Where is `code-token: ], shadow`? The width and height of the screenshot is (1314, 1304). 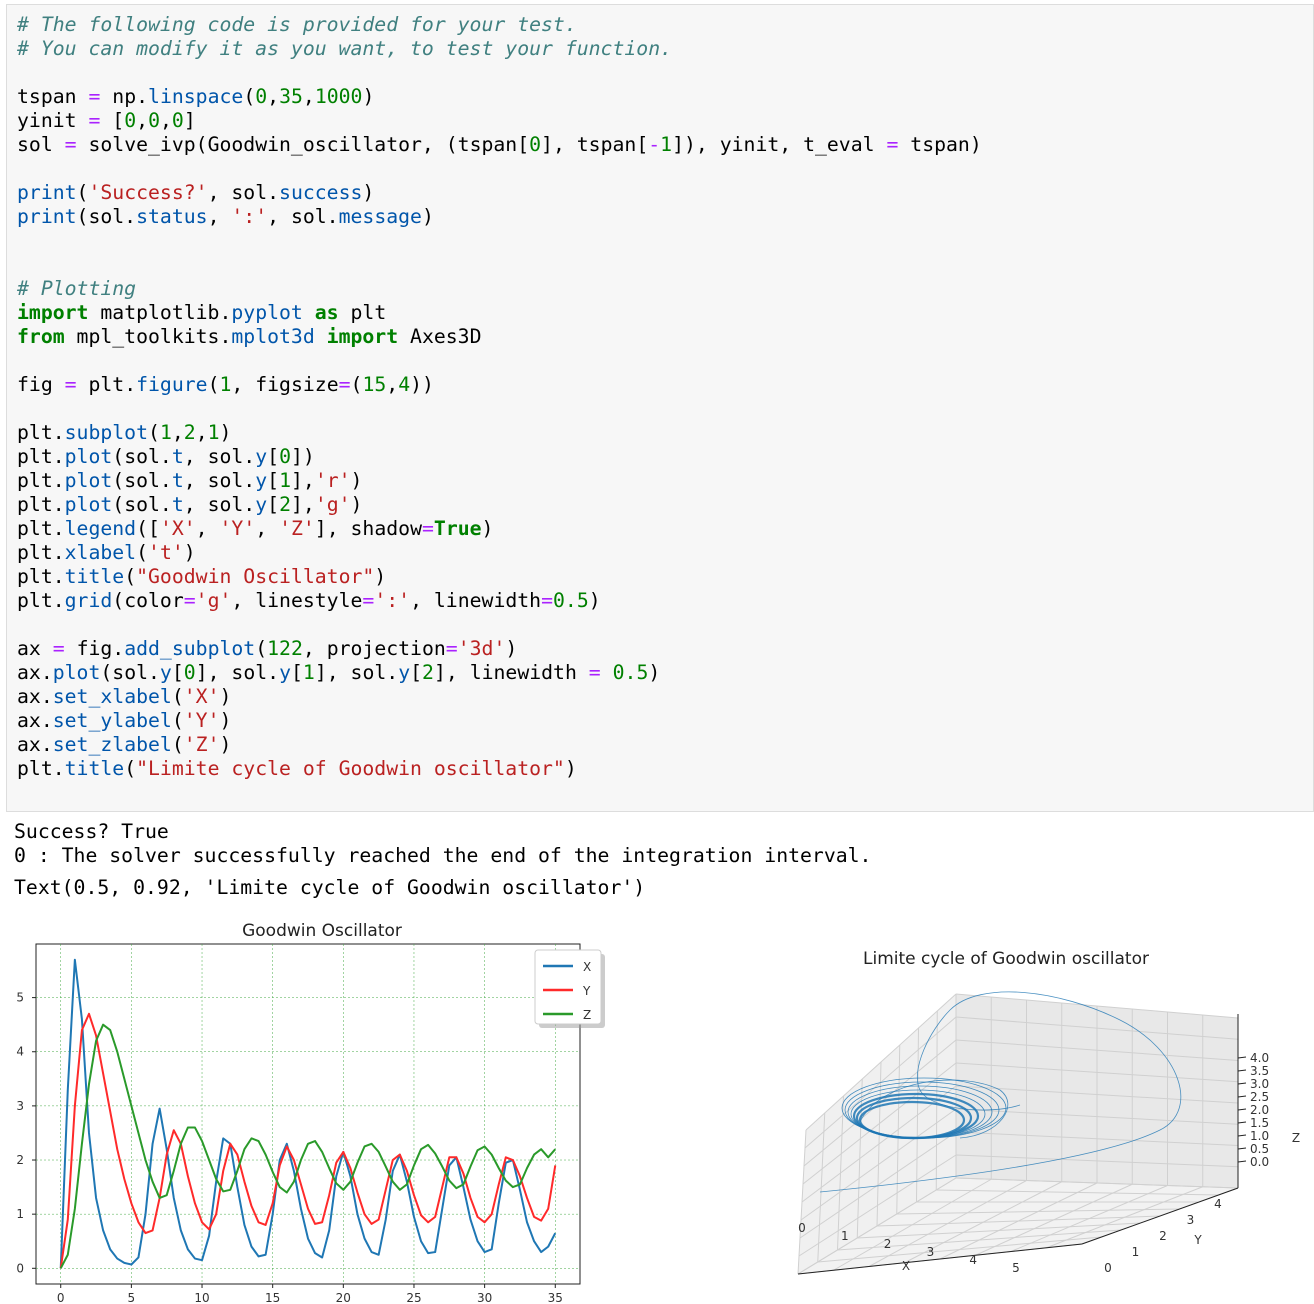
code-token: ], shadow is located at coordinates (368, 528).